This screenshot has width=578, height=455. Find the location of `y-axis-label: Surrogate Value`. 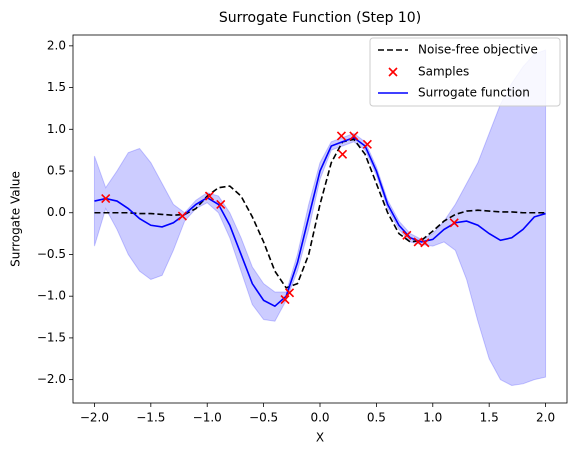

y-axis-label: Surrogate Value is located at coordinates (16, 219).